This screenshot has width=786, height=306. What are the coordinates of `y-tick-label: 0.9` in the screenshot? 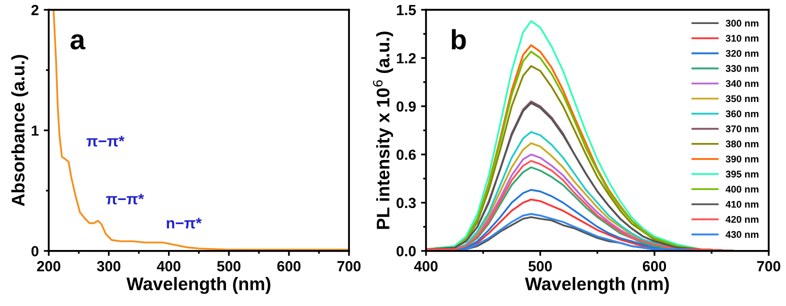 It's located at (406, 106).